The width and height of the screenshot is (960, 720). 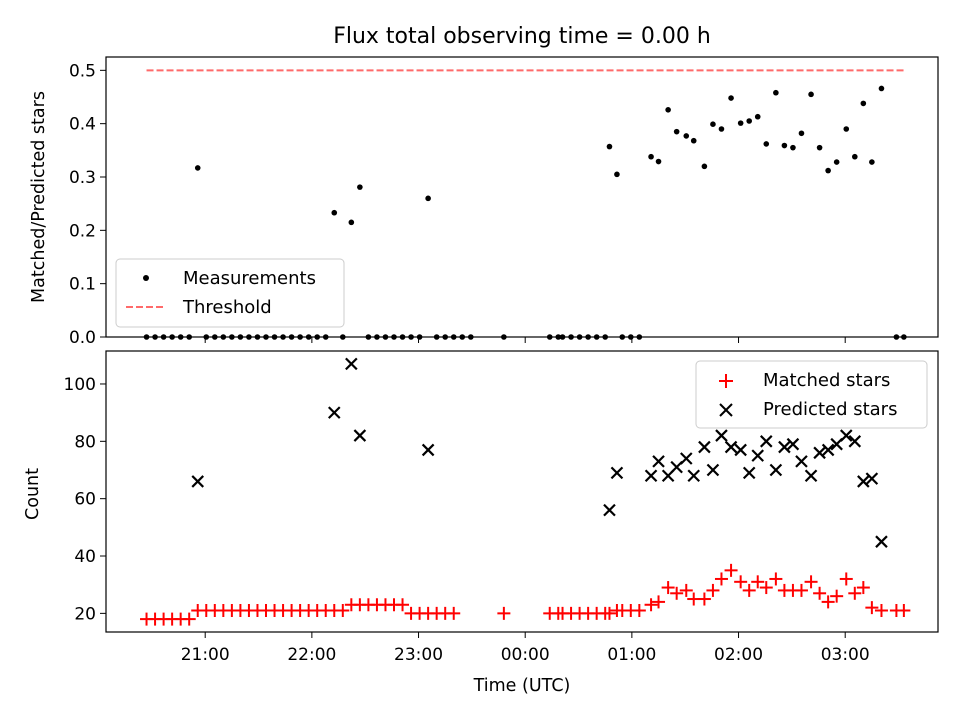 What do you see at coordinates (85, 500) in the screenshot?
I see `bottom-y-tick-label: 60` at bounding box center [85, 500].